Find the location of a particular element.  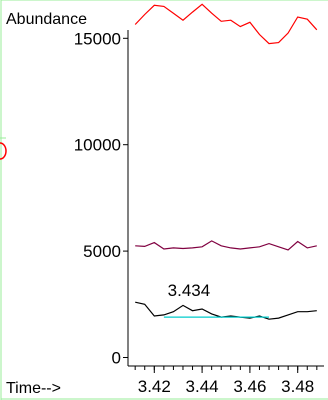

x-tick-label: 3.42 is located at coordinates (154, 386).